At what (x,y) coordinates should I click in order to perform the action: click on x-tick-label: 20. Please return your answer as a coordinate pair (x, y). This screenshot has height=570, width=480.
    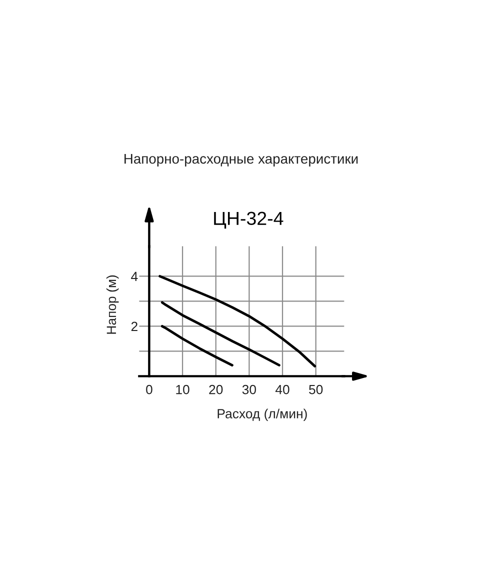
    Looking at the image, I should click on (216, 389).